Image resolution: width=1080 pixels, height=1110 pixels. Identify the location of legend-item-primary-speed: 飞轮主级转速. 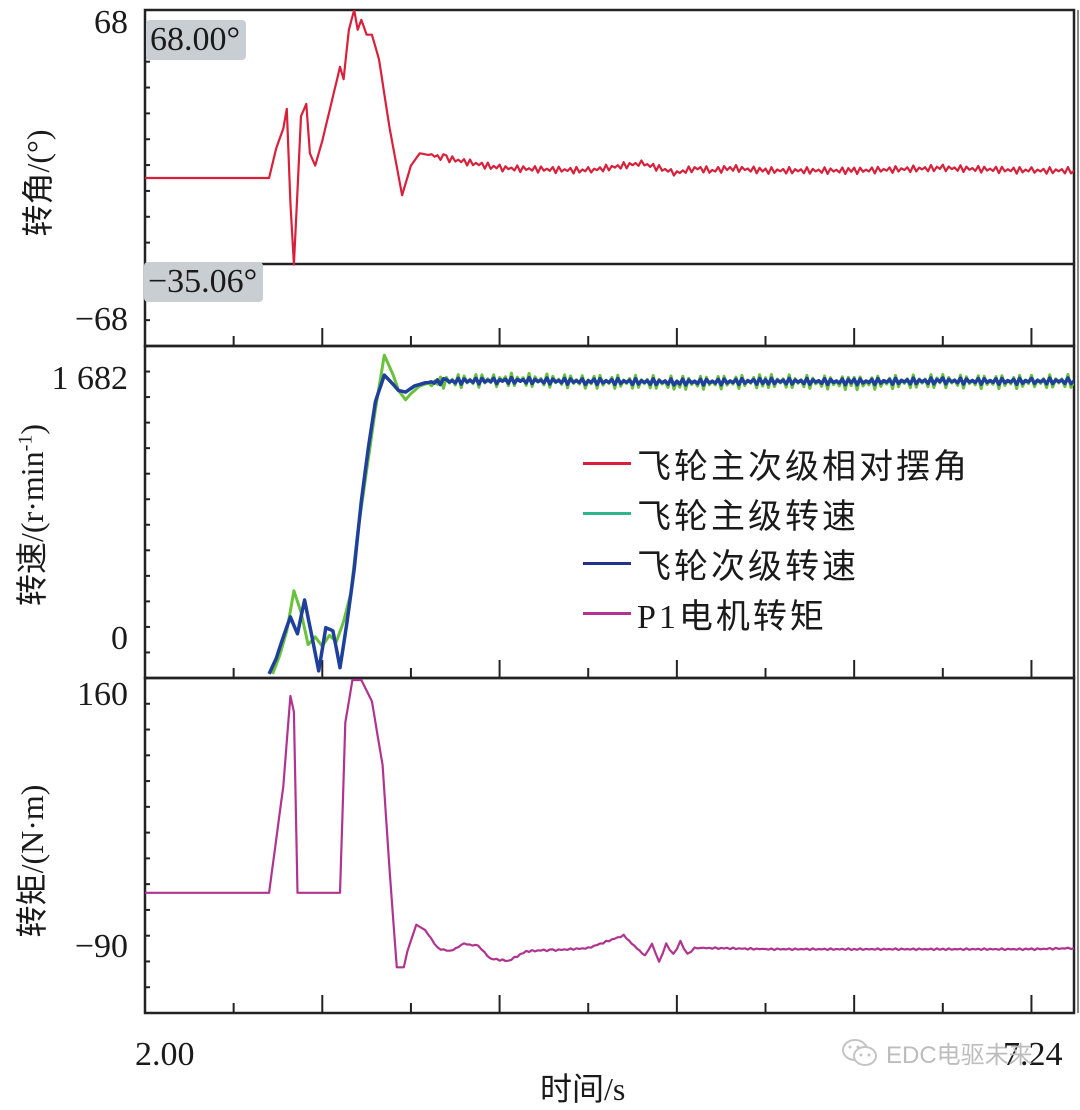
(776, 513).